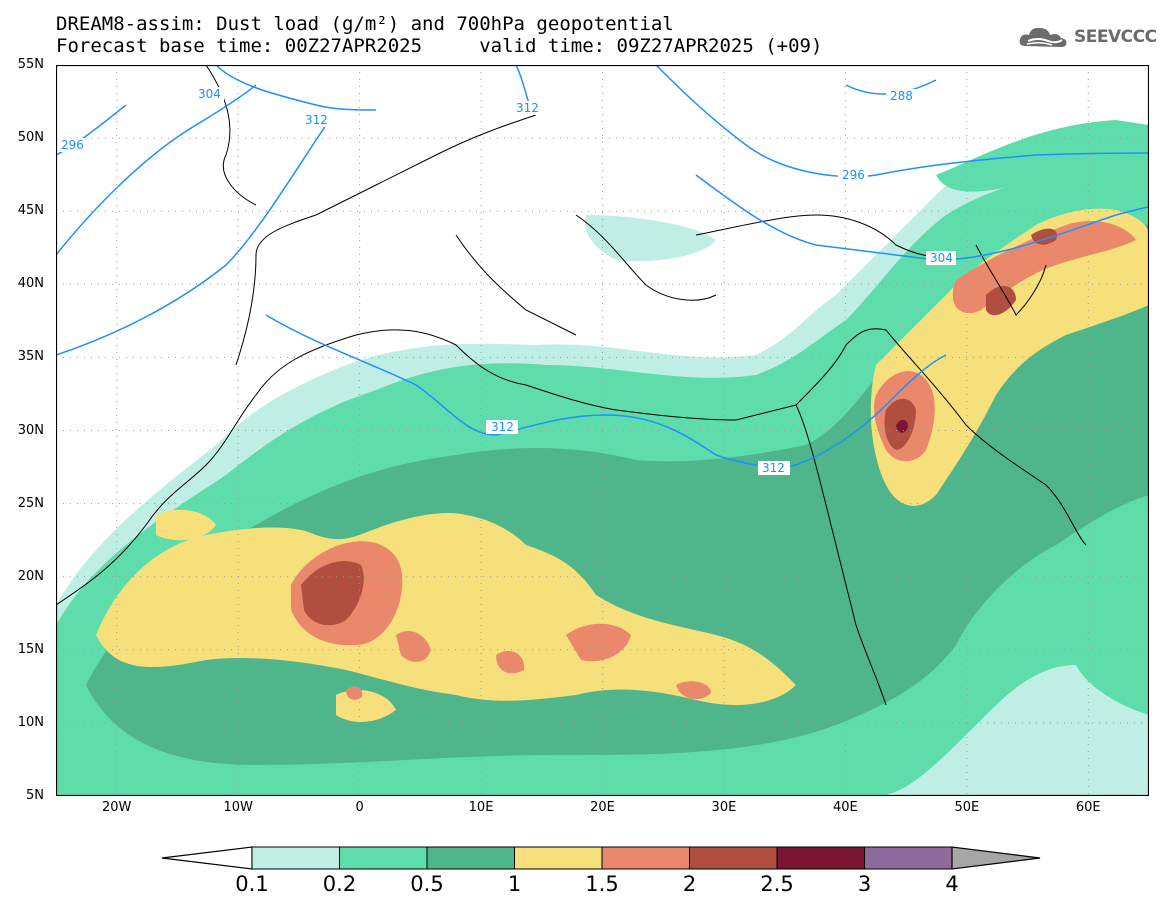  Describe the element at coordinates (845, 807) in the screenshot. I see `lon-label: 40E` at that location.